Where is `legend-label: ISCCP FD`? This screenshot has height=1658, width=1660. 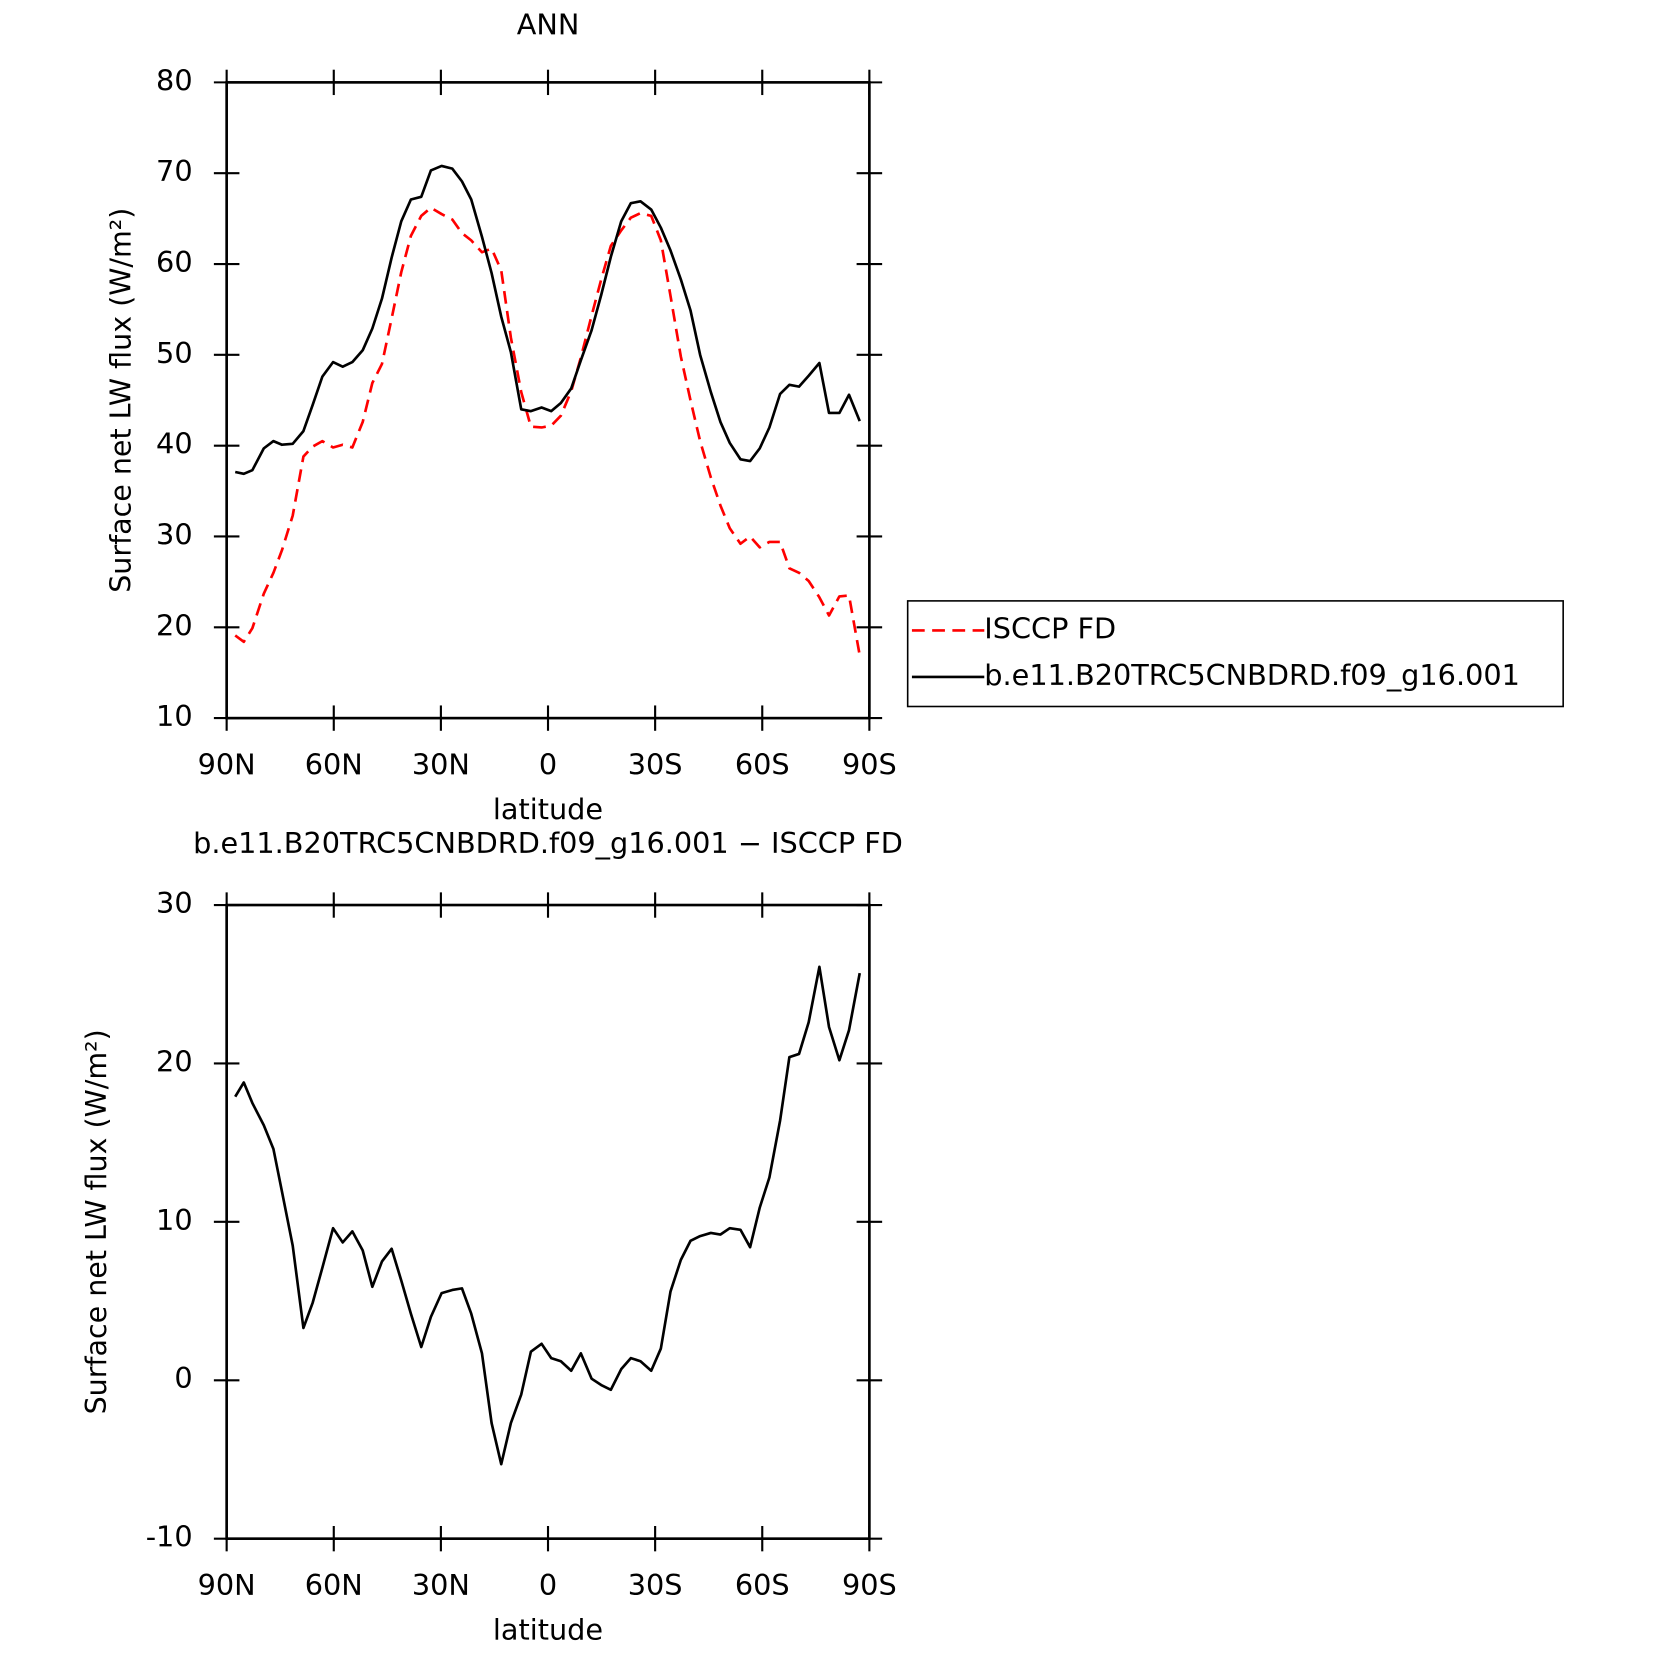 legend-label: ISCCP FD is located at coordinates (1050, 629).